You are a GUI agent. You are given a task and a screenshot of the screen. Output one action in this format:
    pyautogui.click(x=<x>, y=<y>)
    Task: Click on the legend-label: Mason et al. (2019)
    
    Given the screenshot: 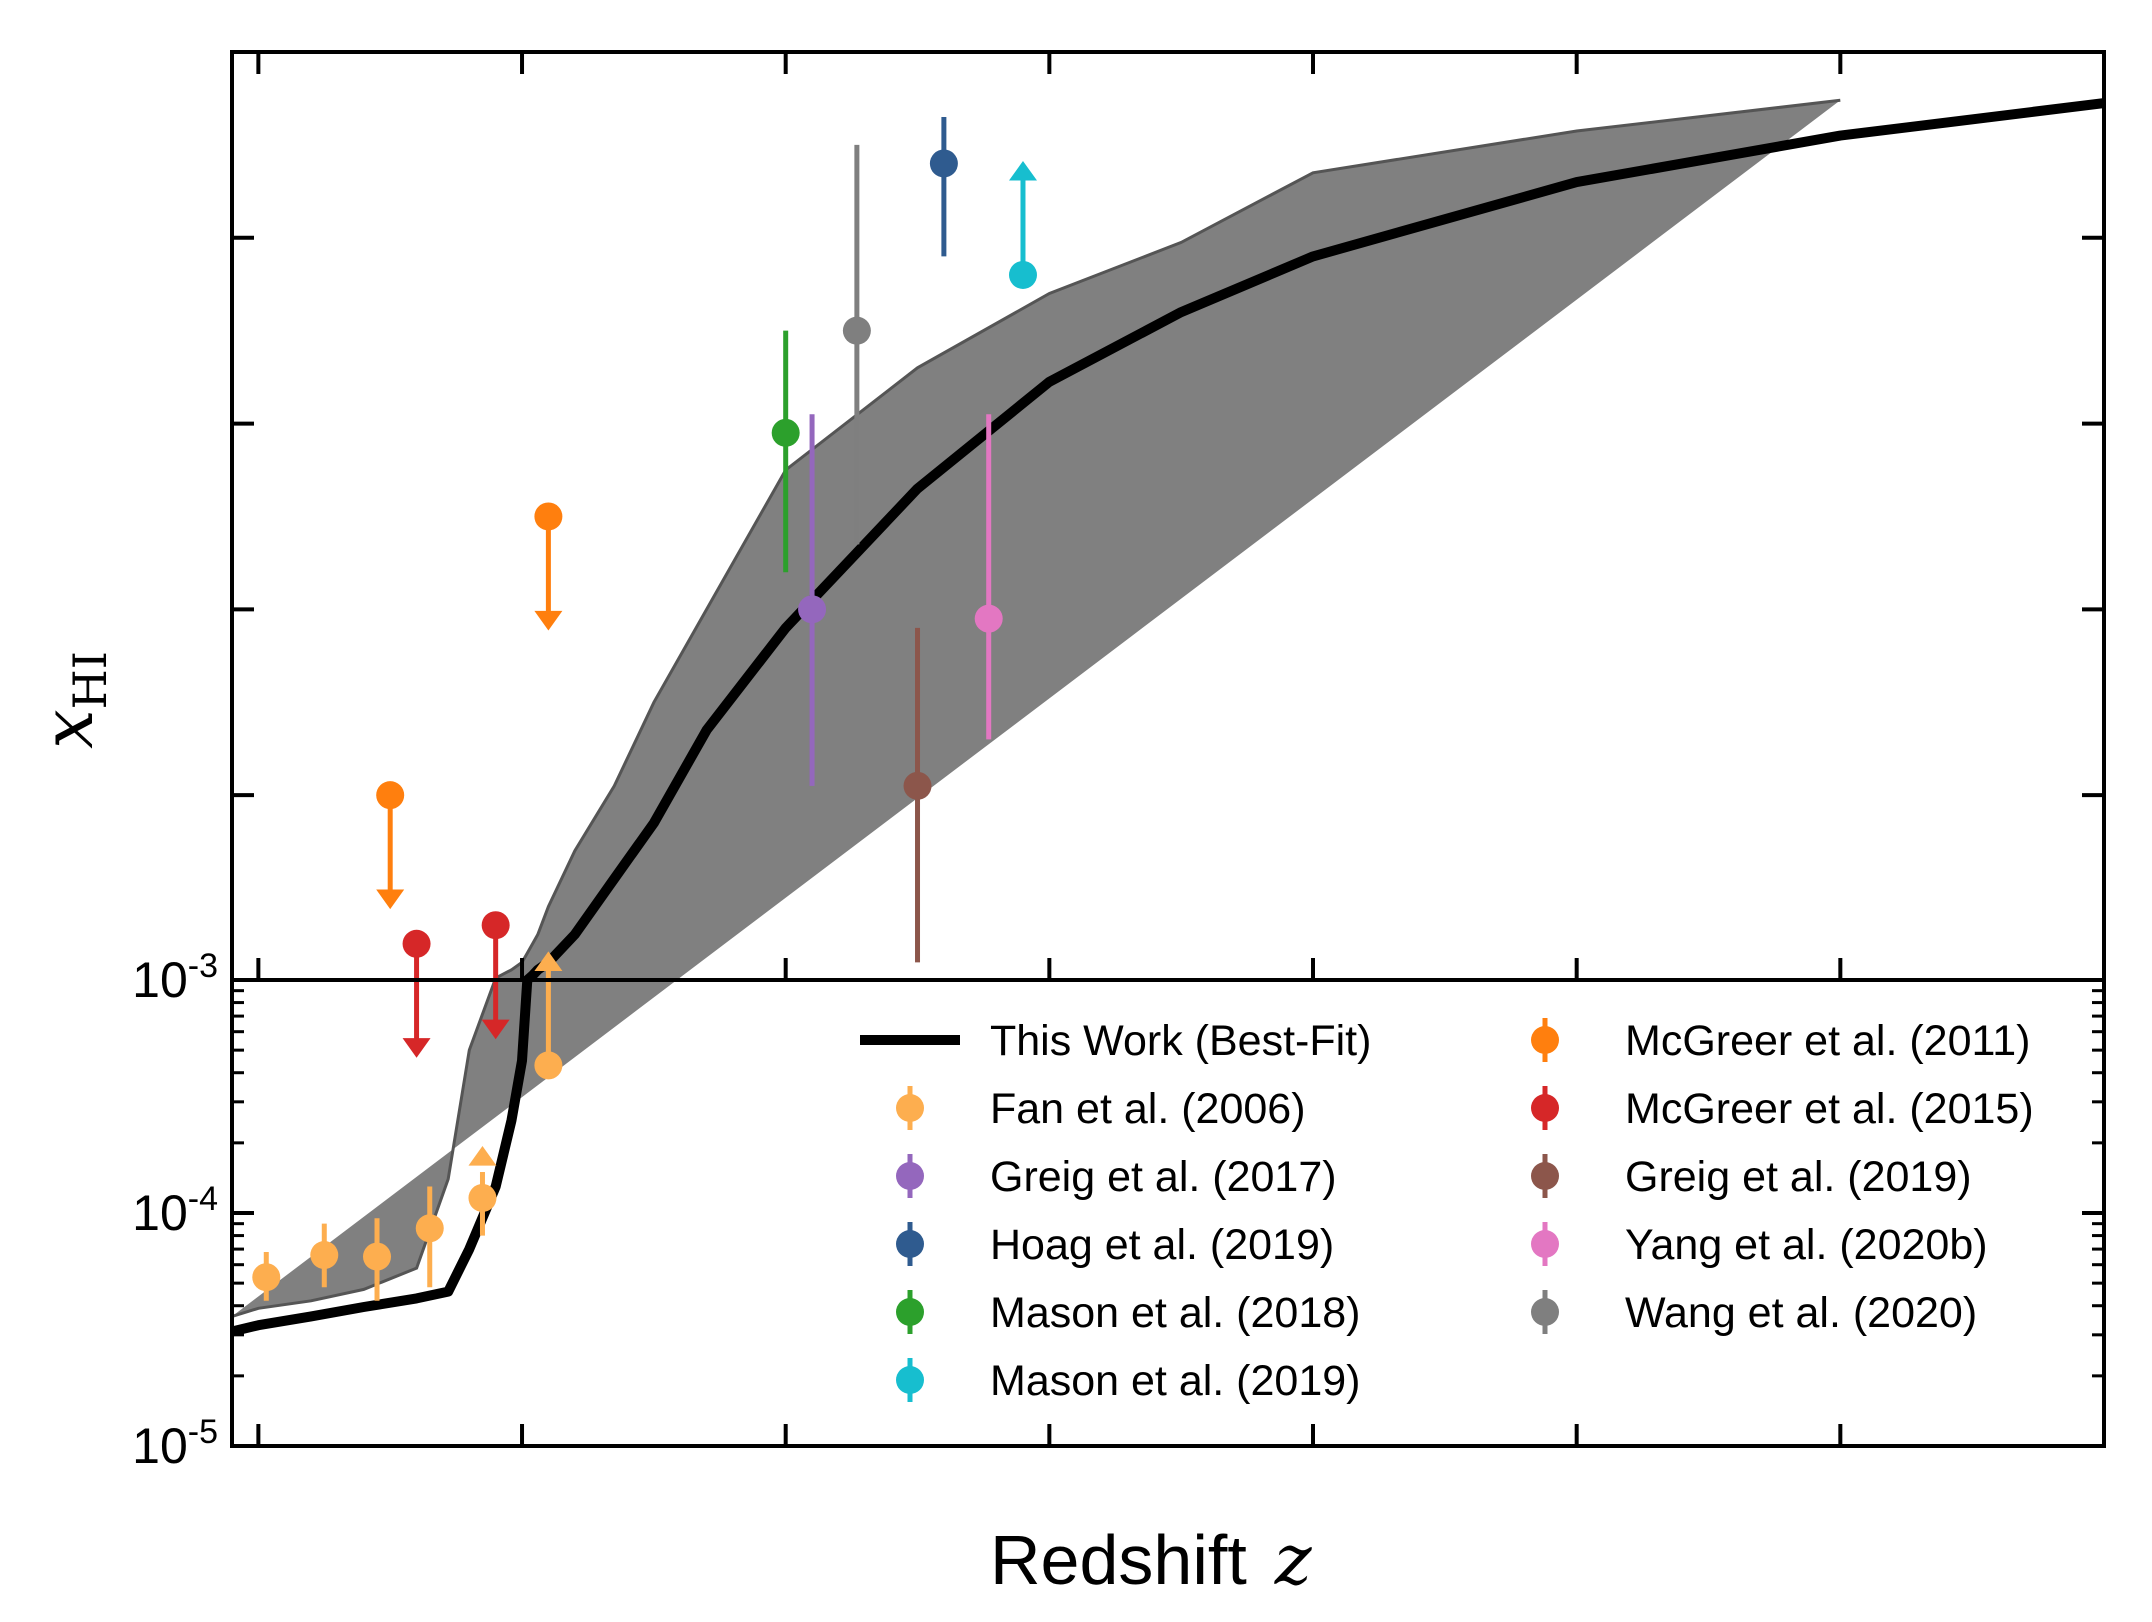 What is the action you would take?
    pyautogui.click(x=1175, y=1381)
    